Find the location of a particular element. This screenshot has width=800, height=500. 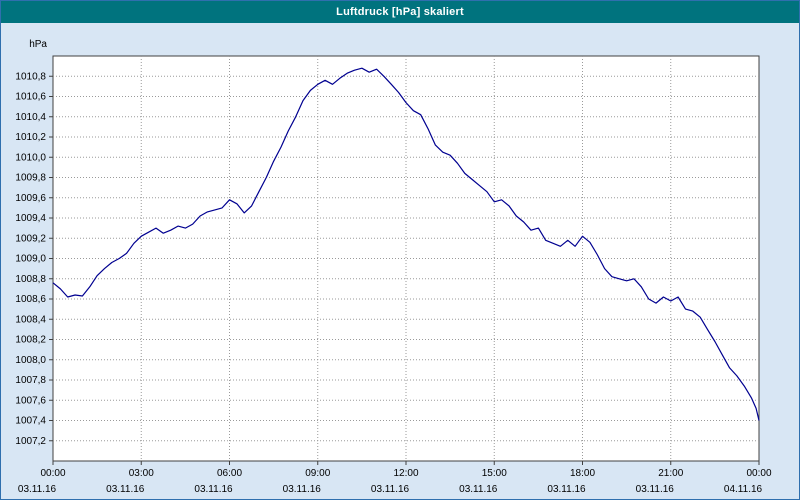

chart-title: Luftdruck [hPa] skaliert is located at coordinates (400, 12).